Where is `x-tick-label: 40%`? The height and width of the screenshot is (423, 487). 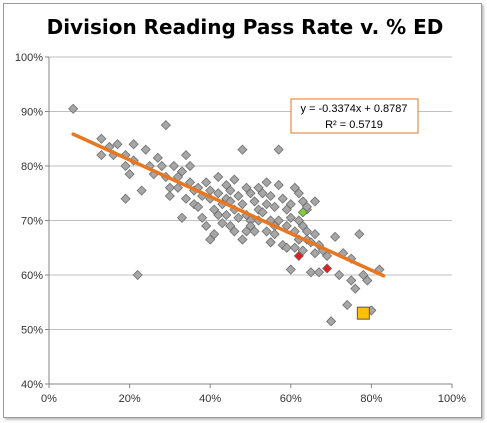
x-tick-label: 40% is located at coordinates (210, 399).